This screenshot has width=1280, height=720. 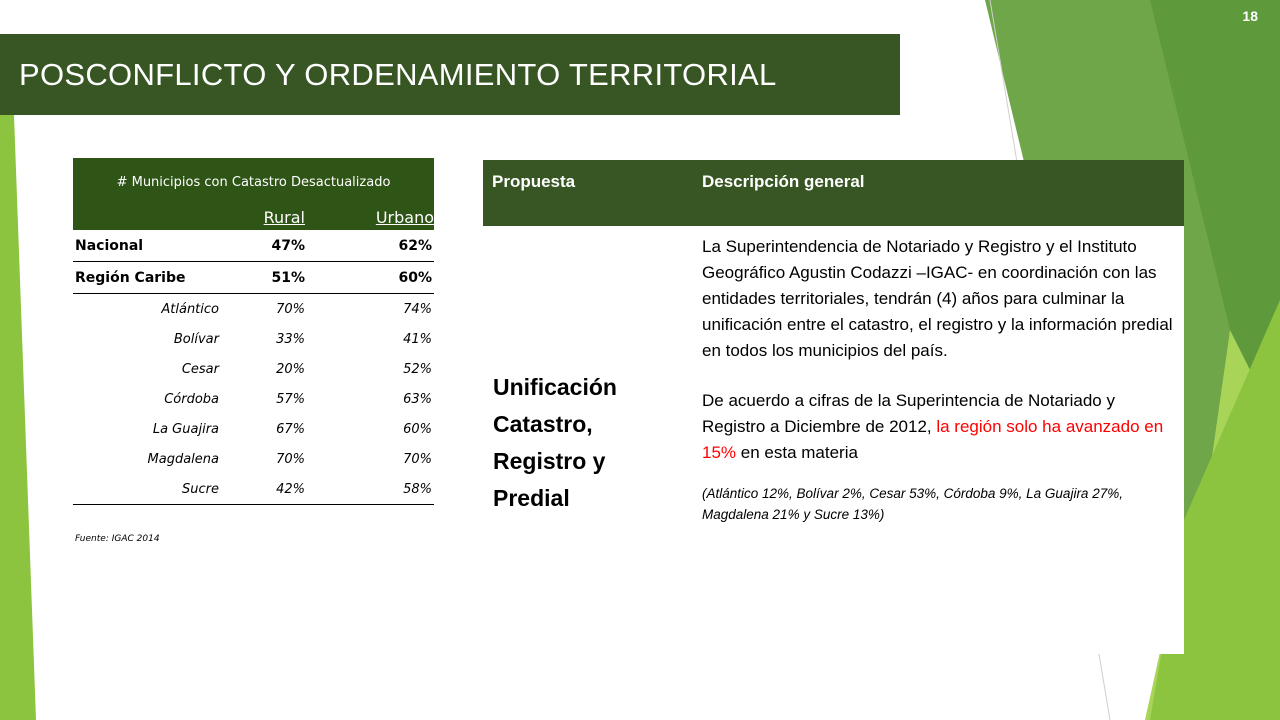 What do you see at coordinates (253, 309) in the screenshot?
I see `table-row: Atlántico 70% 74%` at bounding box center [253, 309].